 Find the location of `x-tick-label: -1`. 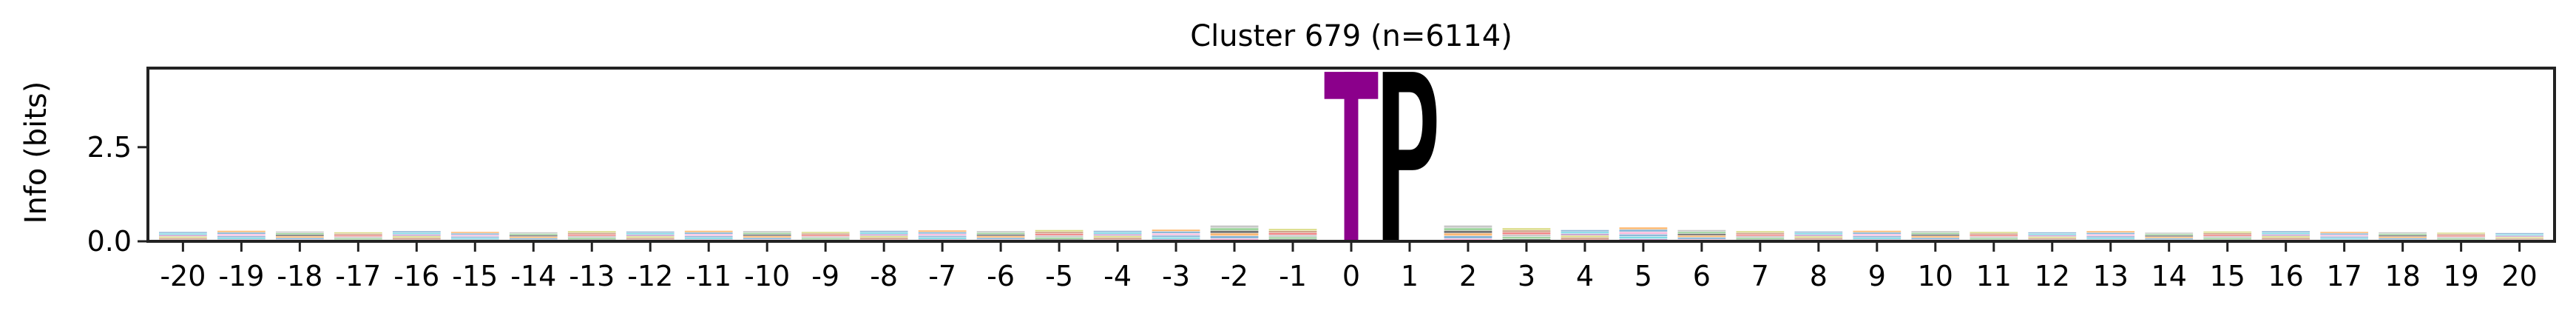

x-tick-label: -1 is located at coordinates (1293, 276).